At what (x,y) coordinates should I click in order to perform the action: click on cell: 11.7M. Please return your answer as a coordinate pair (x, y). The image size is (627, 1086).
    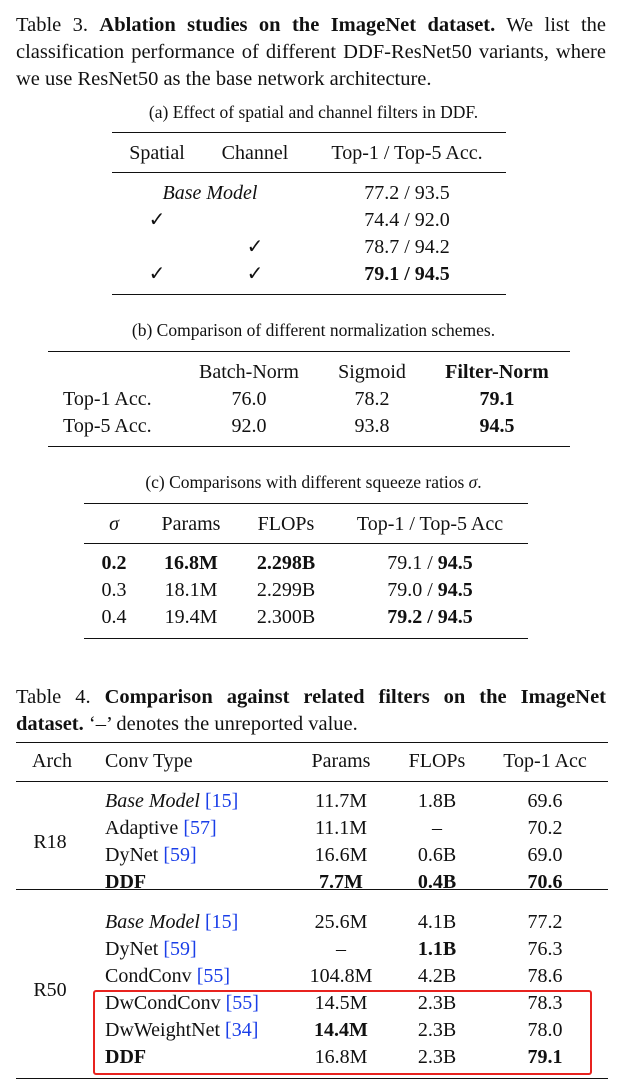
    Looking at the image, I should click on (341, 801).